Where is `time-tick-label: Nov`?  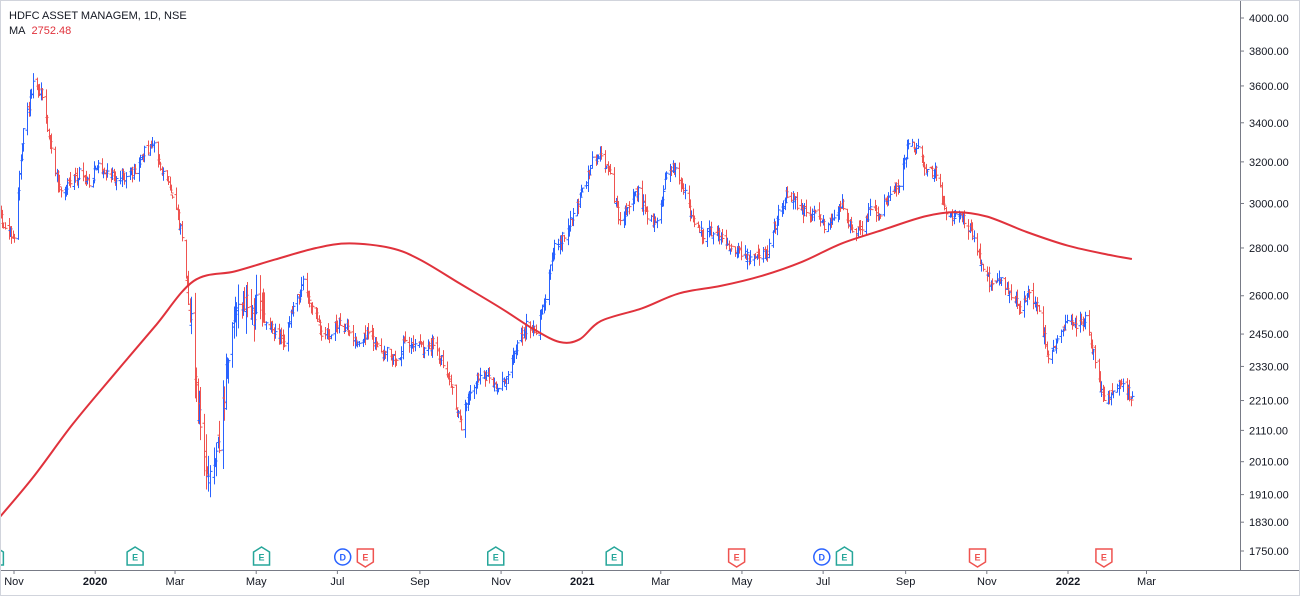 time-tick-label: Nov is located at coordinates (501, 582).